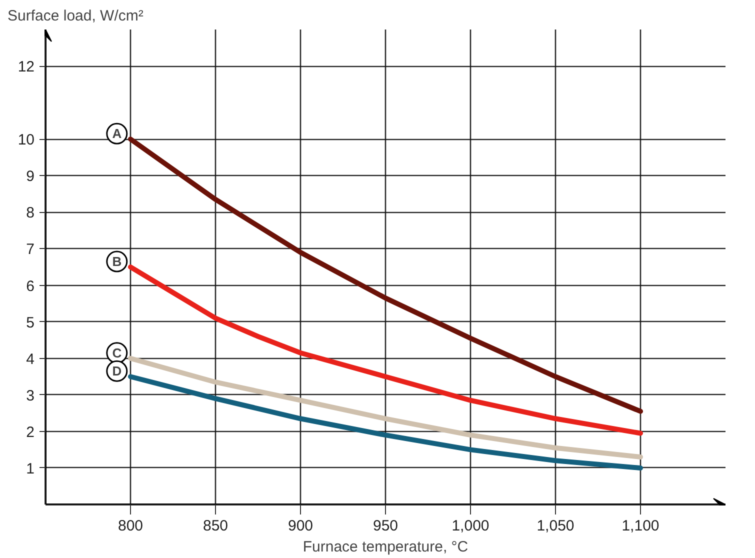 This screenshot has height=558, width=755. What do you see at coordinates (117, 371) in the screenshot?
I see `series-label: D` at bounding box center [117, 371].